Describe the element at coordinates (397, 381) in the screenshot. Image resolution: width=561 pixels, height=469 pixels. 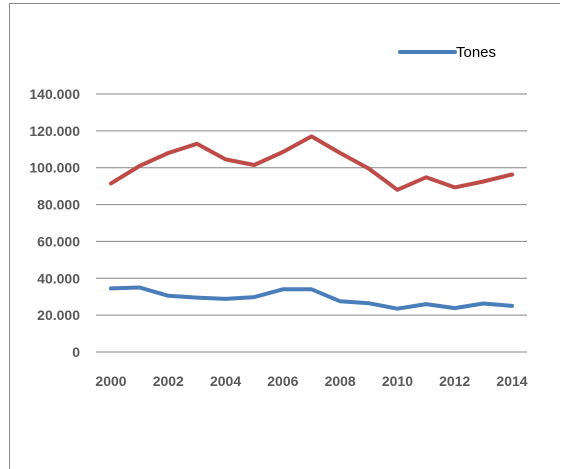
I see `x-tick-label: 2010` at that location.